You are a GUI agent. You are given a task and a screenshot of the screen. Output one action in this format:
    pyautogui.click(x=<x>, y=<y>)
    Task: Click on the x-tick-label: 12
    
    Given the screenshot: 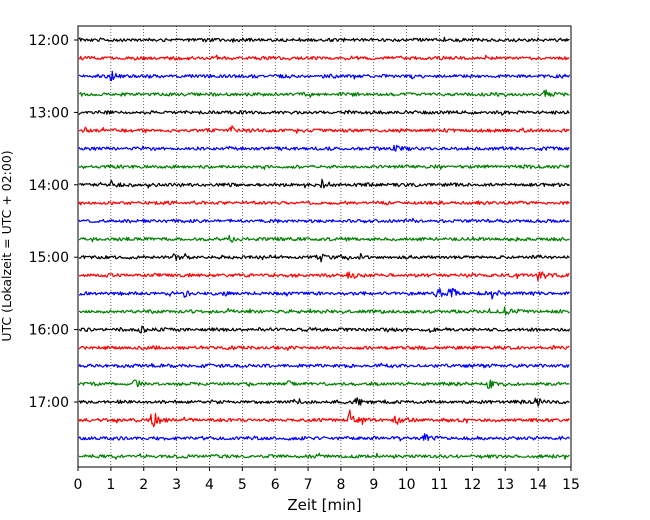 What is the action you would take?
    pyautogui.click(x=472, y=485)
    